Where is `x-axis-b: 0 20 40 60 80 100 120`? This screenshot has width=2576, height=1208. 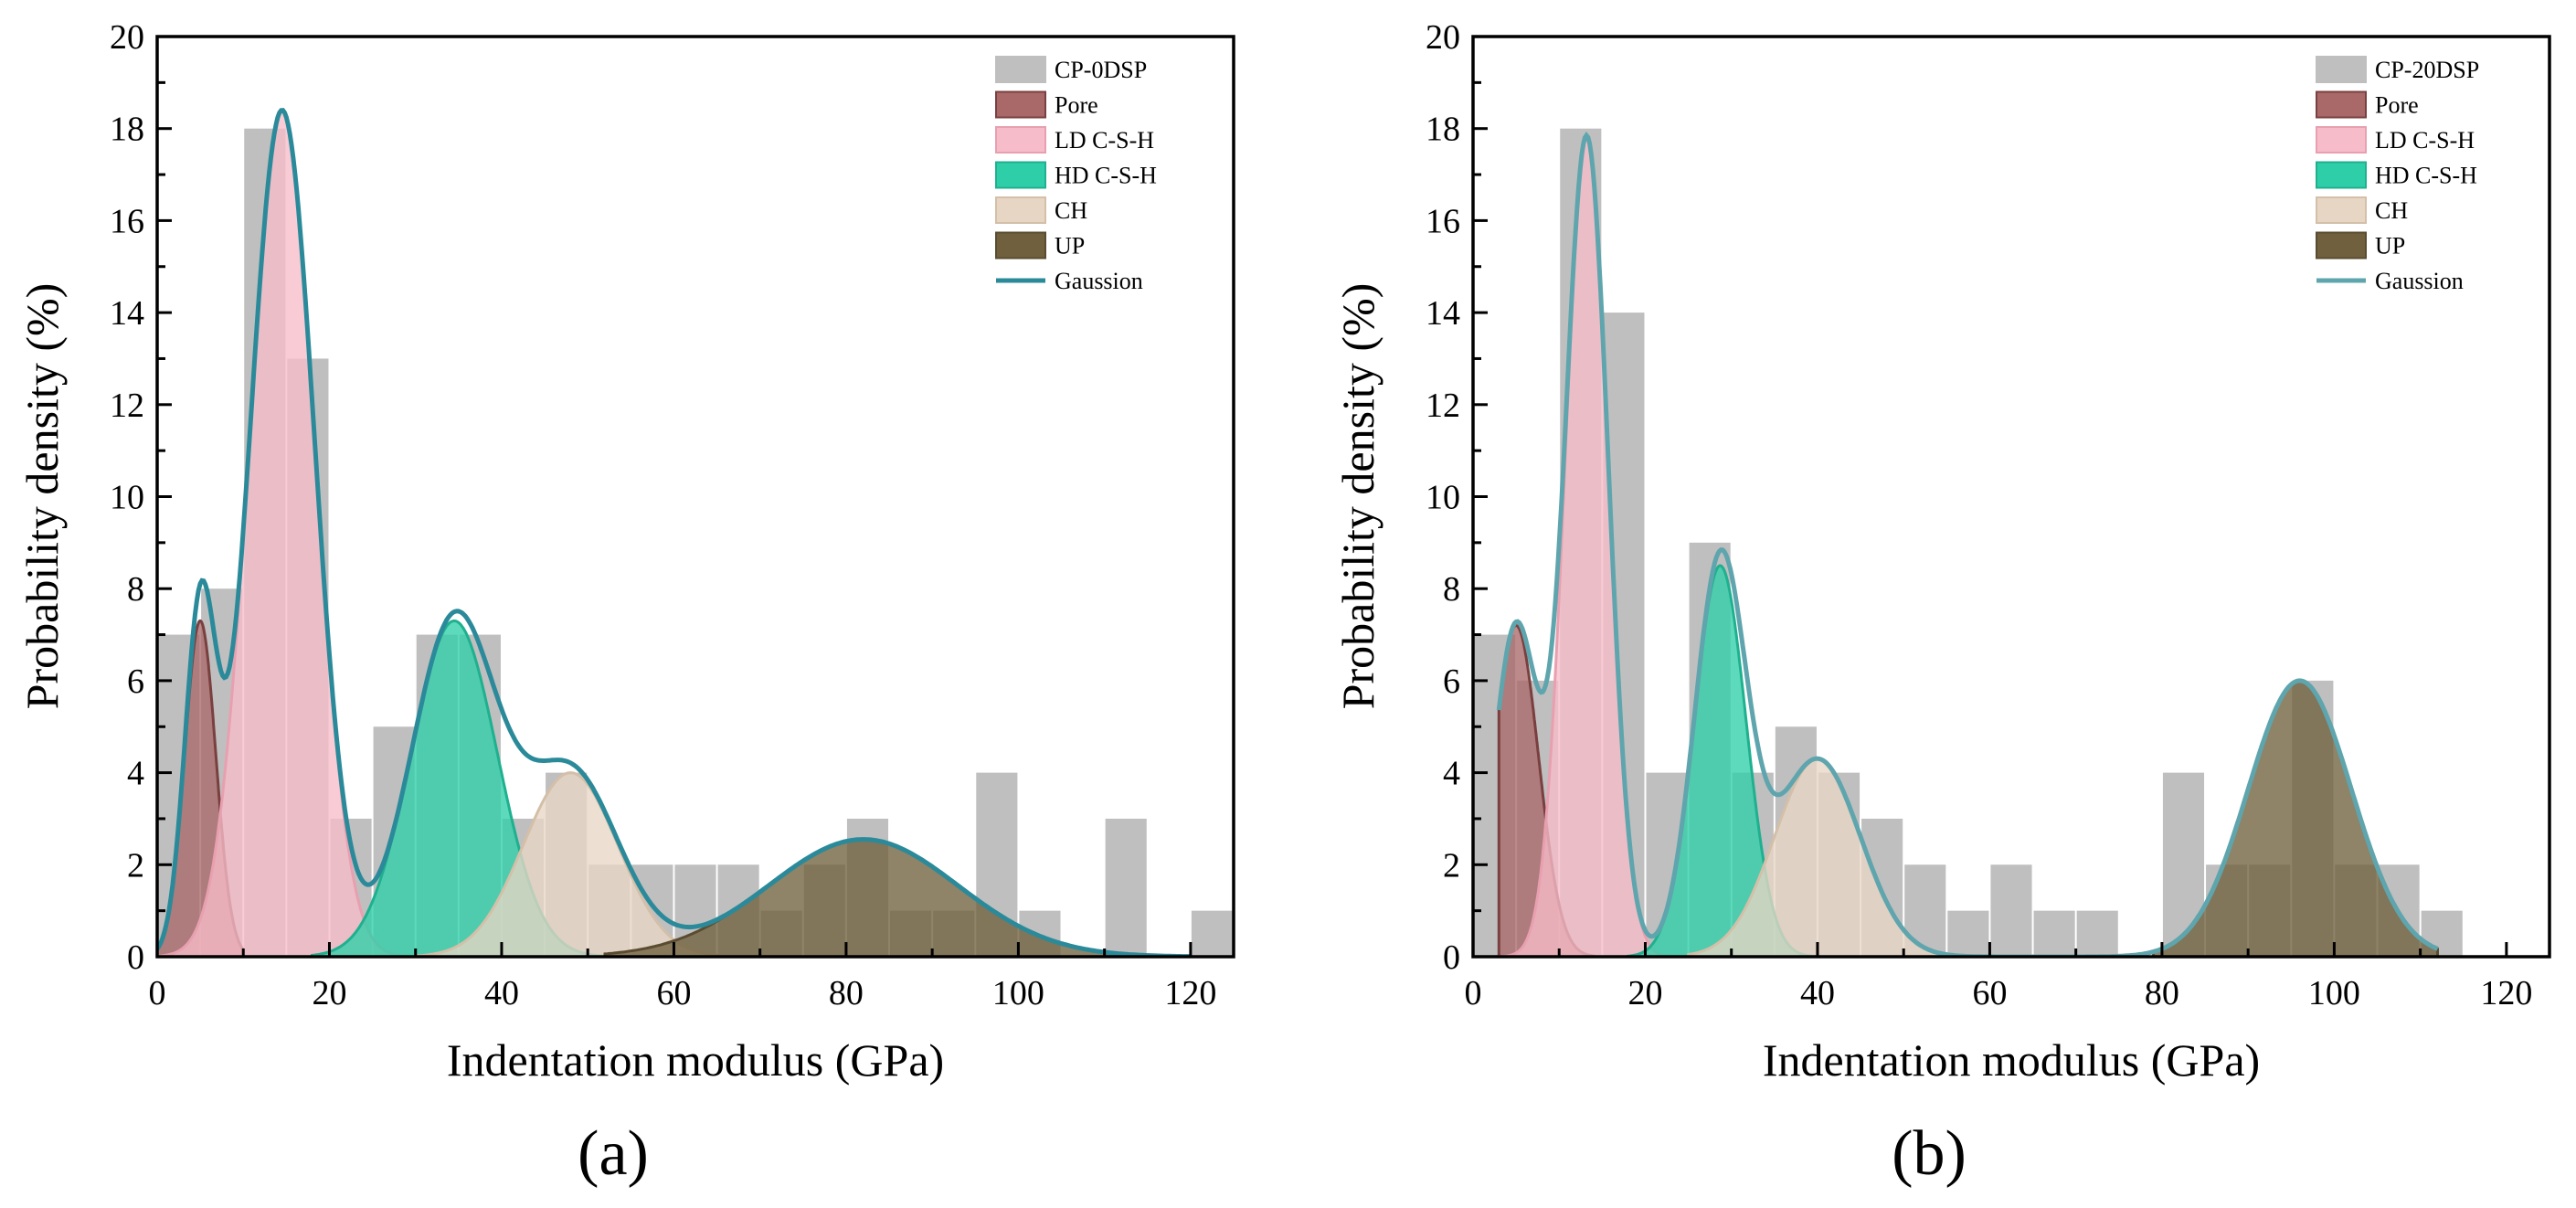 x-axis-b: 0 20 40 60 80 100 120 is located at coordinates (1998, 977).